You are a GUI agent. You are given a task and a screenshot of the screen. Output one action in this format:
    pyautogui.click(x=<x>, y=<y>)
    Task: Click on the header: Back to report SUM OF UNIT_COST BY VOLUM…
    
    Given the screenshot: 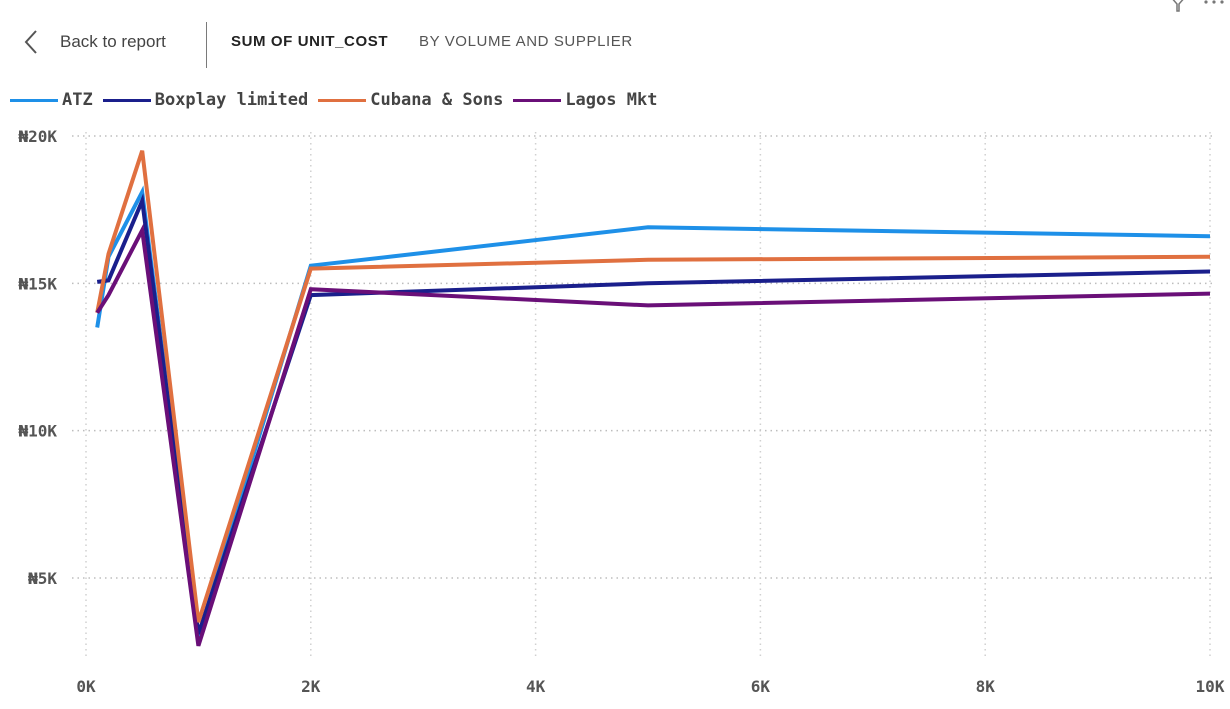 What is the action you would take?
    pyautogui.click(x=615, y=43)
    